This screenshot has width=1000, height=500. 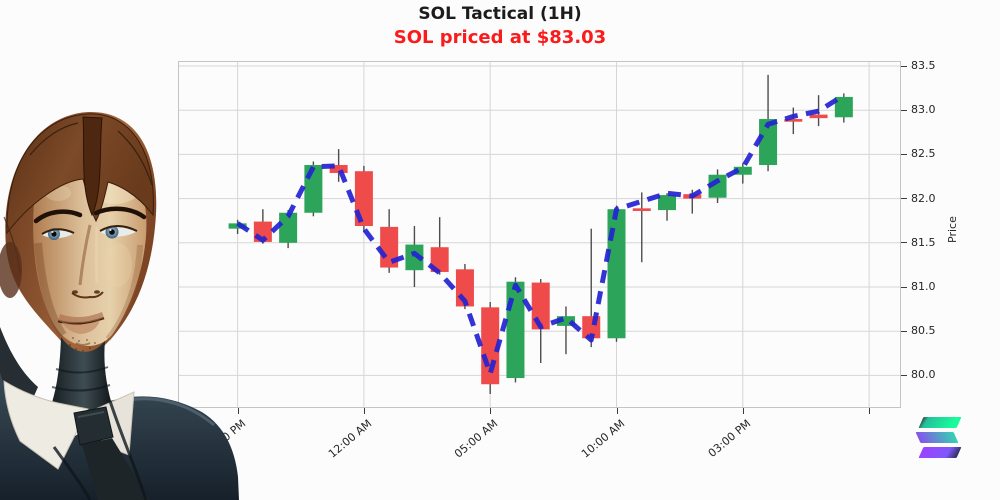 What do you see at coordinates (72, 473) in the screenshot?
I see `lapel-left` at bounding box center [72, 473].